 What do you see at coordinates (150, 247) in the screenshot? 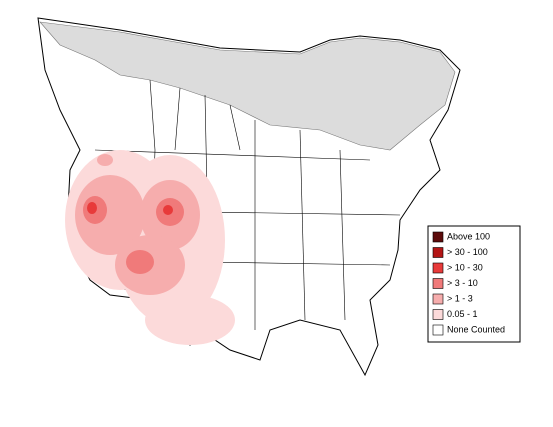
I see `abundance-areas` at bounding box center [150, 247].